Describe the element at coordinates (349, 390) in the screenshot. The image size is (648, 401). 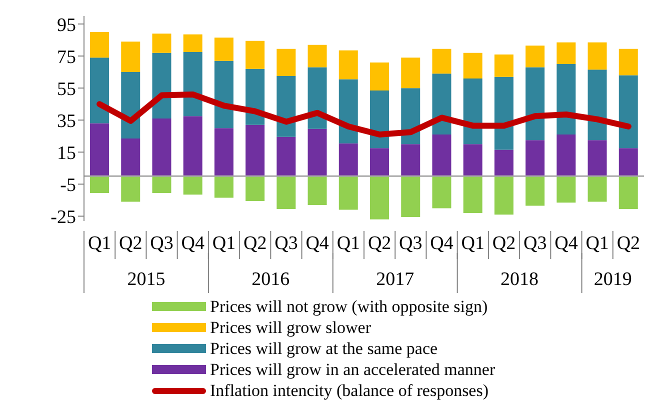
I see `legend-label: Inflation intencity (balance of responses)` at that location.